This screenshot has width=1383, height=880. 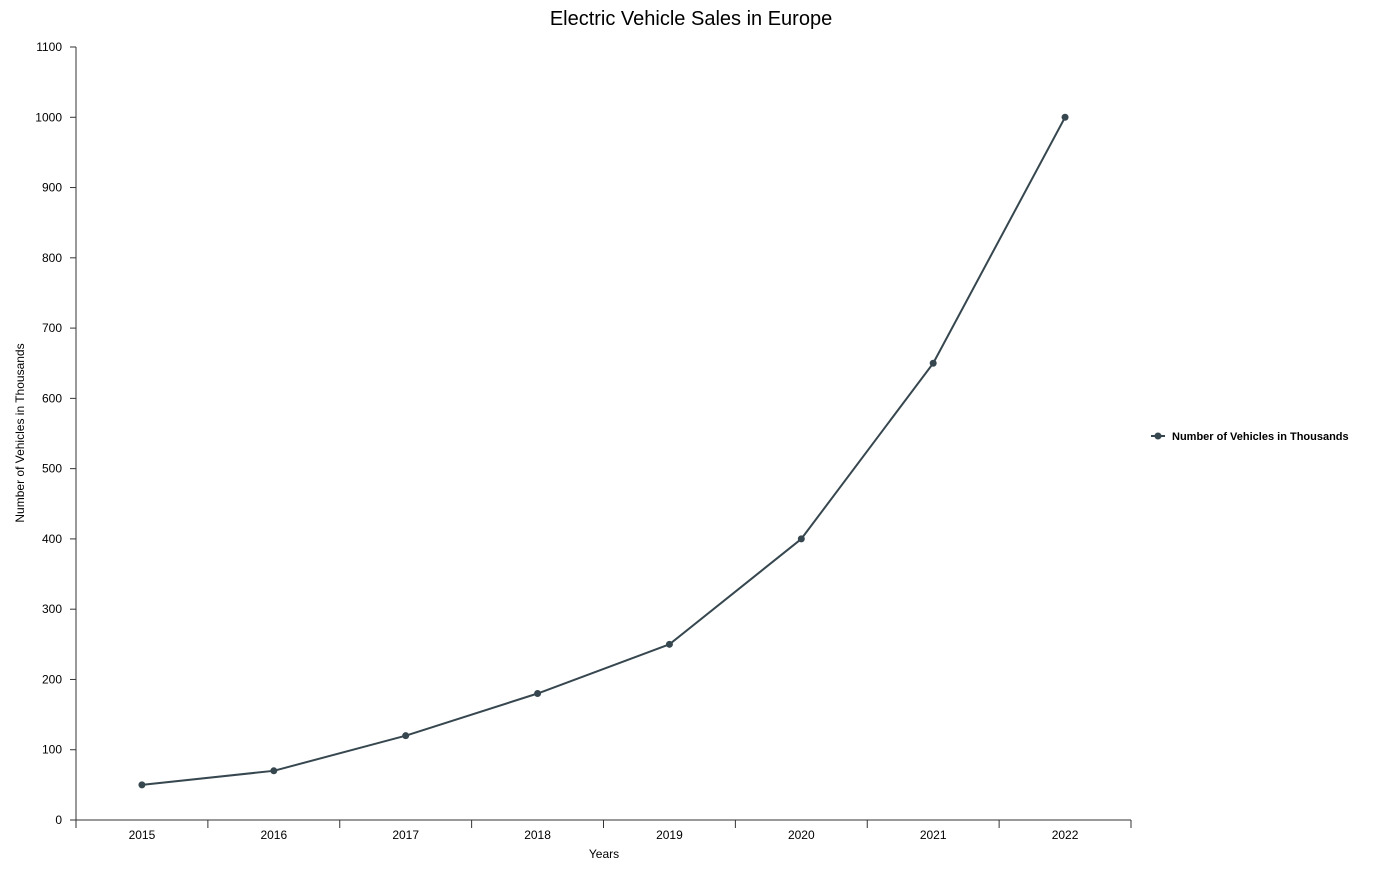 I want to click on y-axis: 0 100 200 300 400 500 600 700 800 900 1000 1100, so click(x=56, y=433).